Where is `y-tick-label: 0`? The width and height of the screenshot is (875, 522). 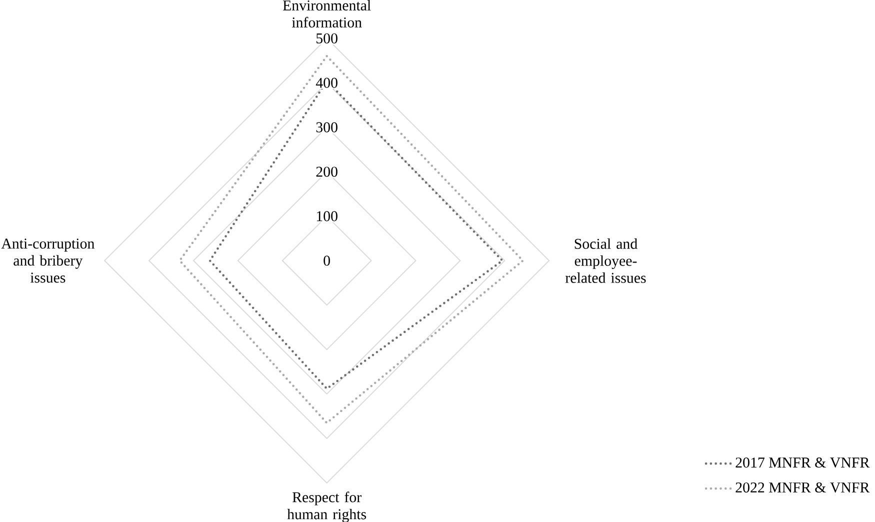 y-tick-label: 0 is located at coordinates (327, 260).